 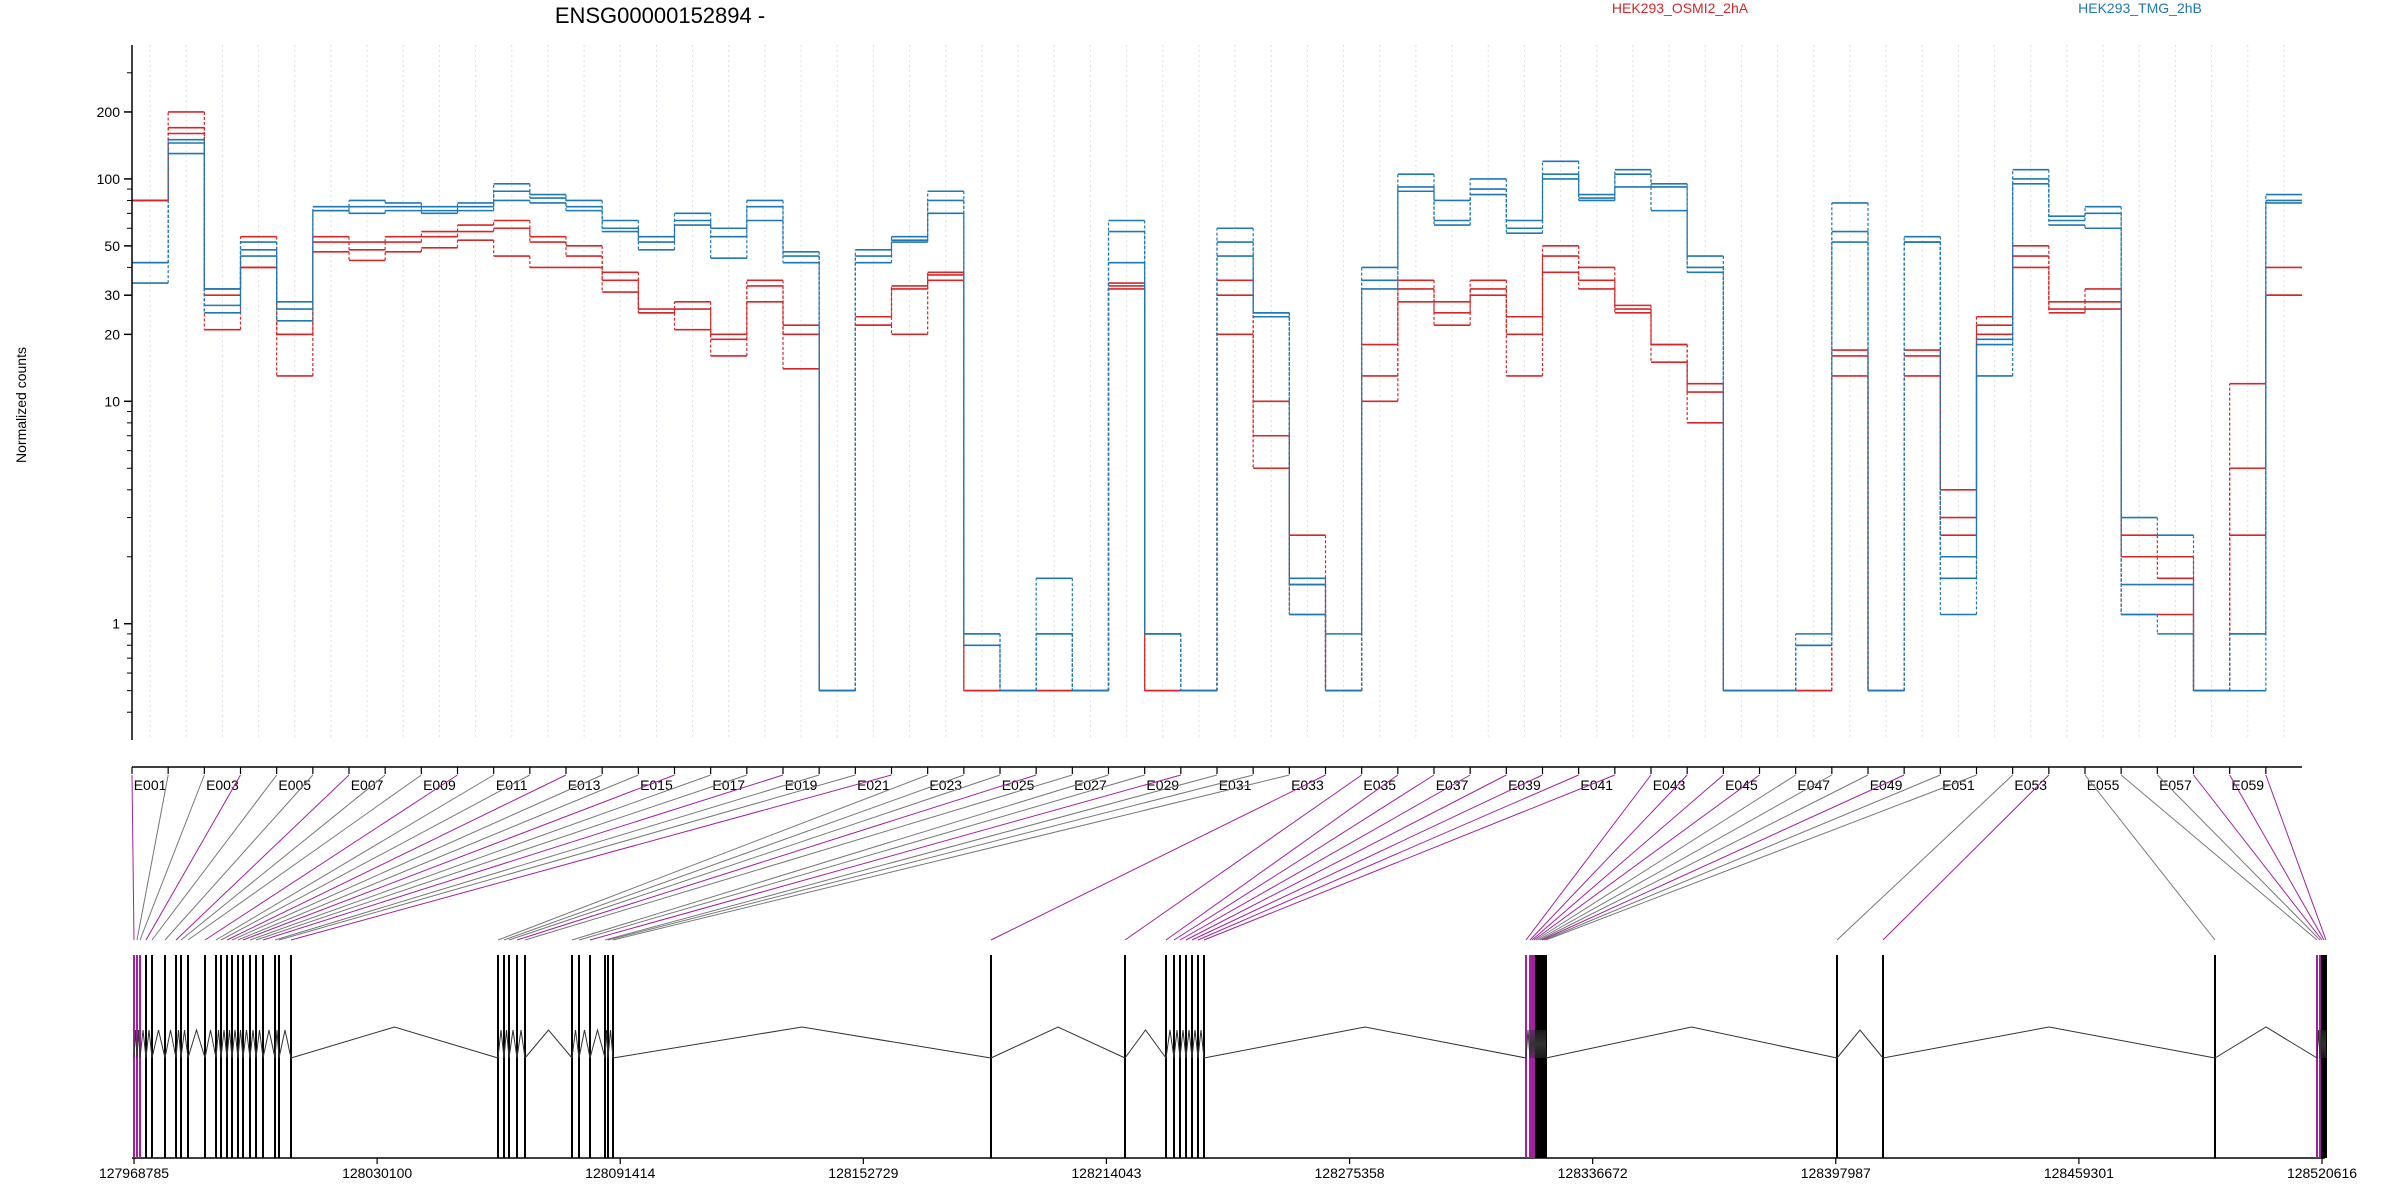 I want to click on x-tick-label: E019, so click(x=801, y=785).